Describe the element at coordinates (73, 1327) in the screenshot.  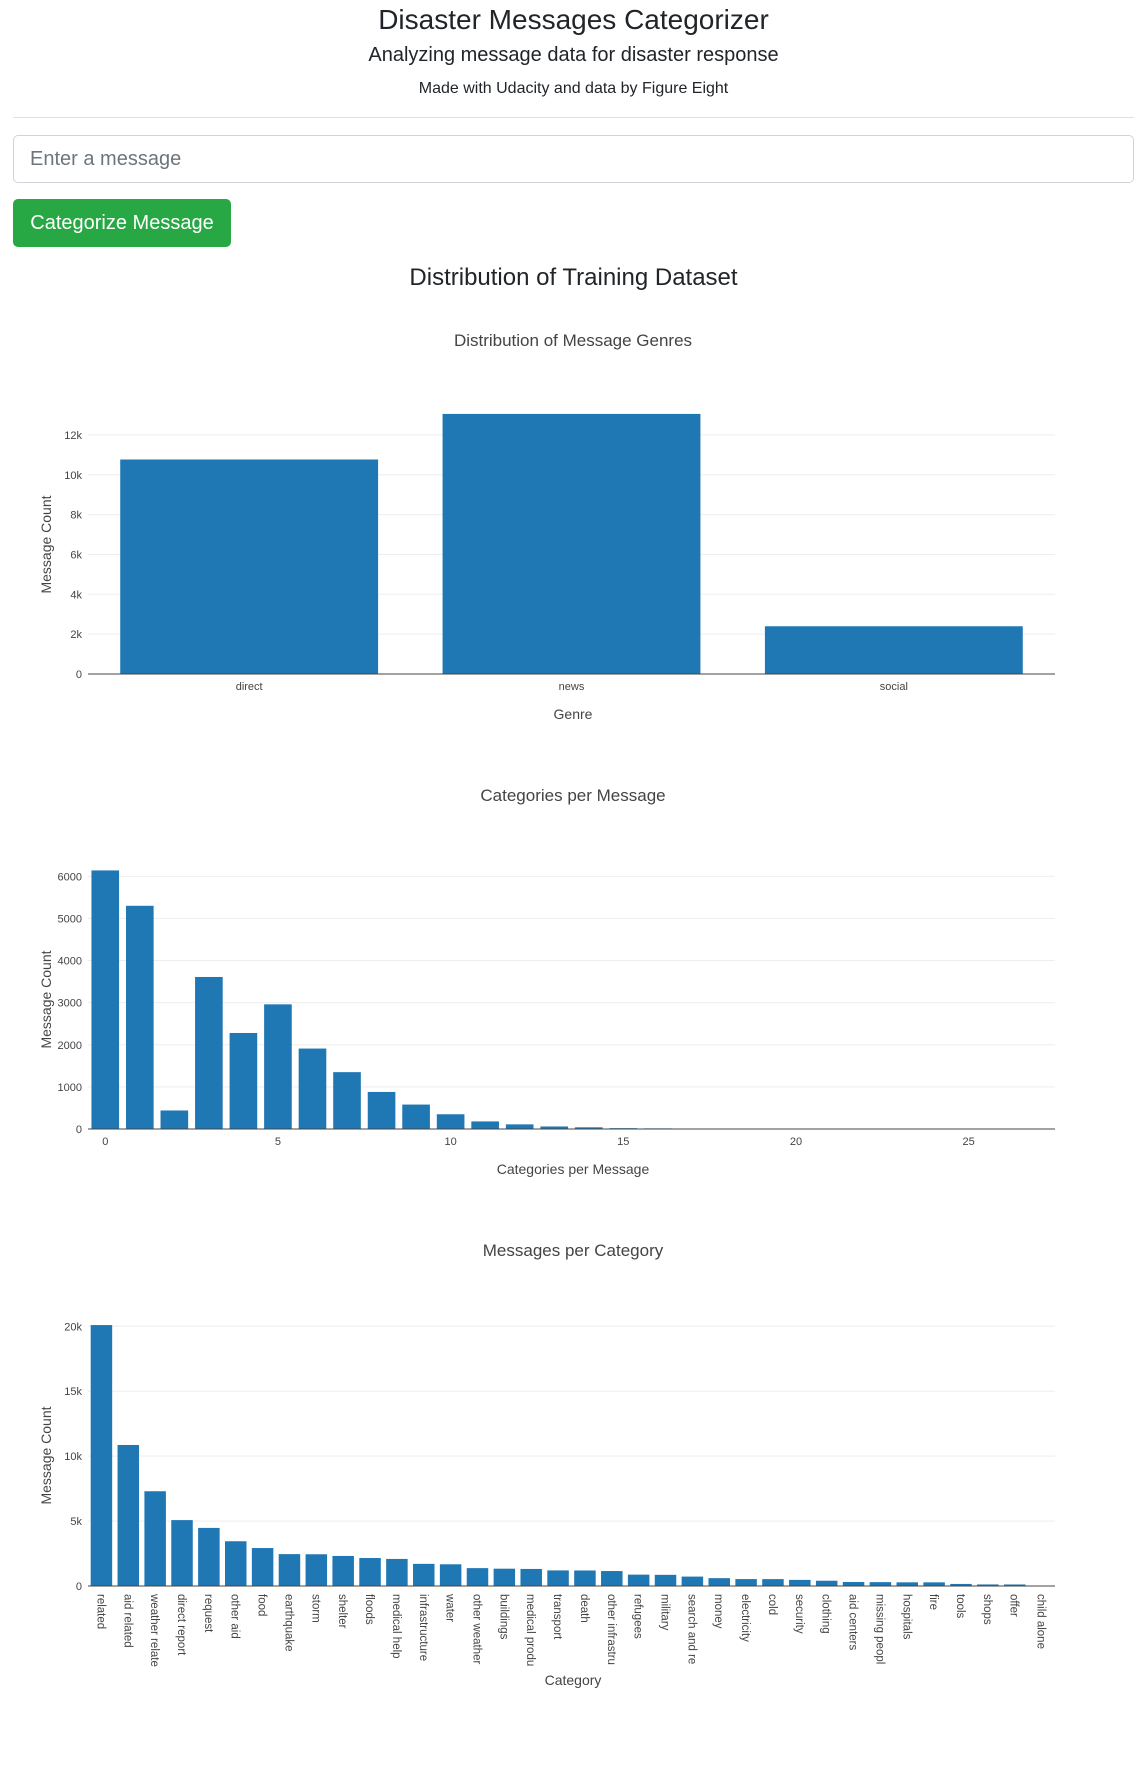
I see `y-tick-label: 20k` at that location.